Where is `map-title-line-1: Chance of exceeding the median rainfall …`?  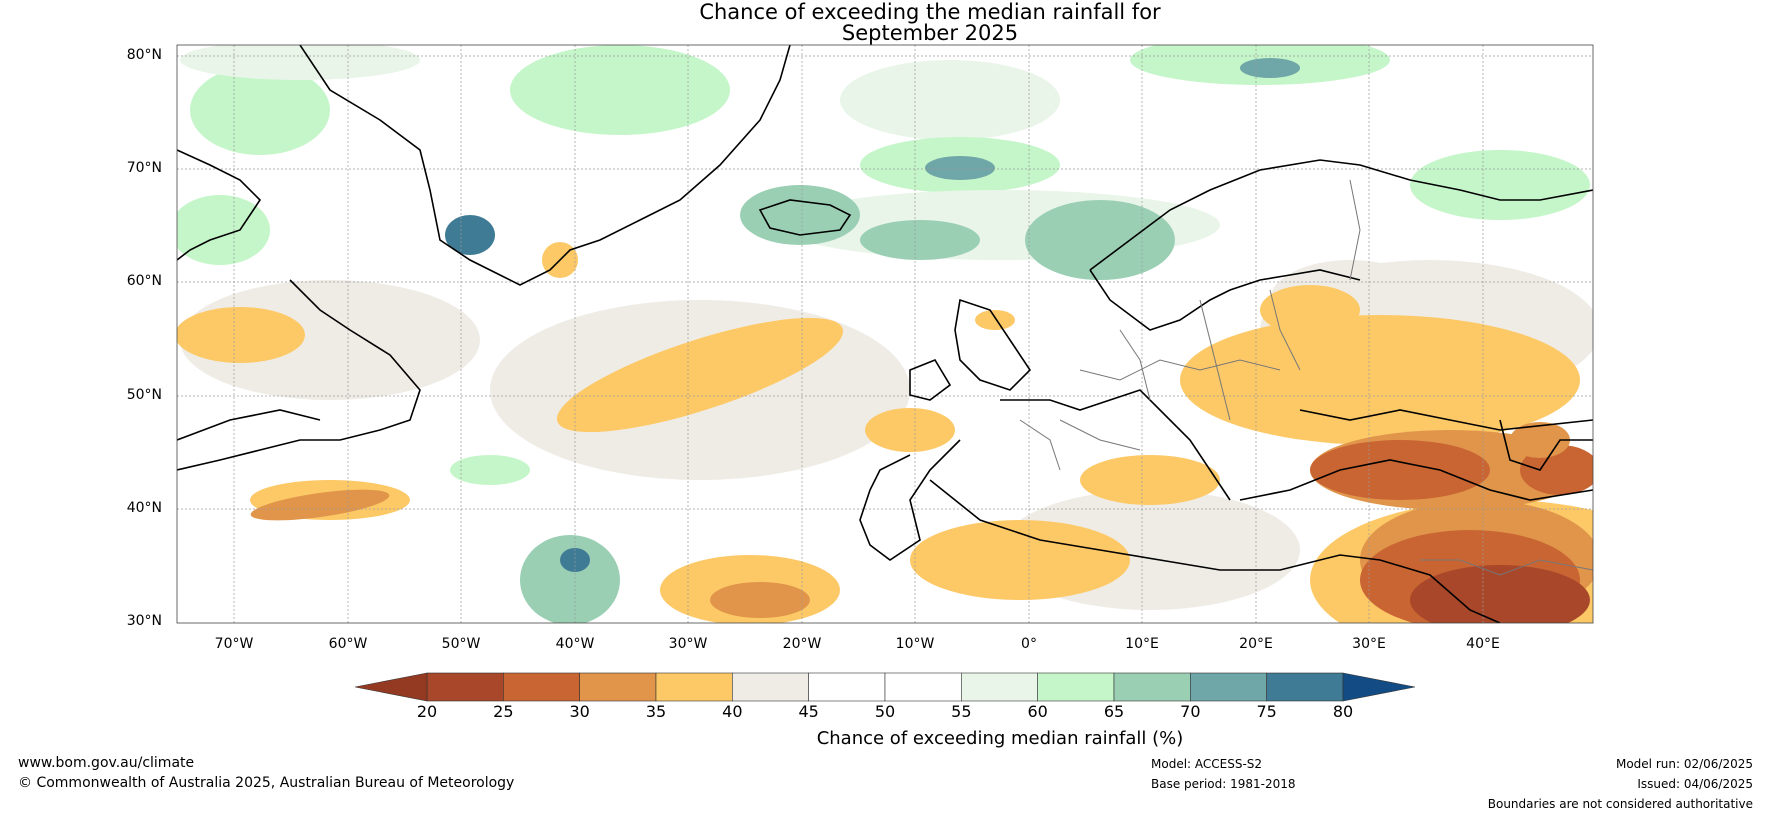 map-title-line-1: Chance of exceeding the median rainfall … is located at coordinates (930, 12).